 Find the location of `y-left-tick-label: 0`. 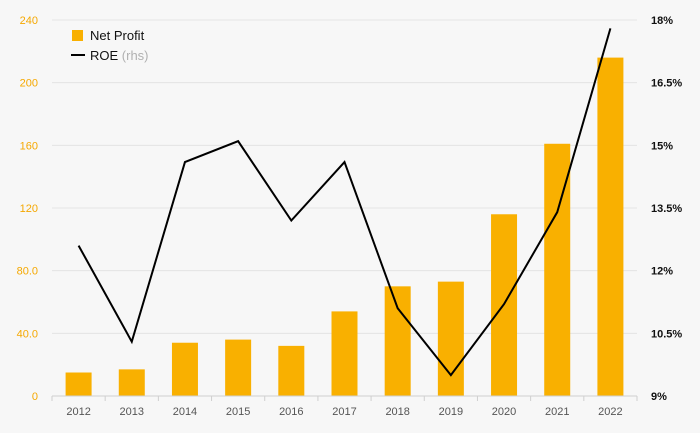

y-left-tick-label: 0 is located at coordinates (35, 397).